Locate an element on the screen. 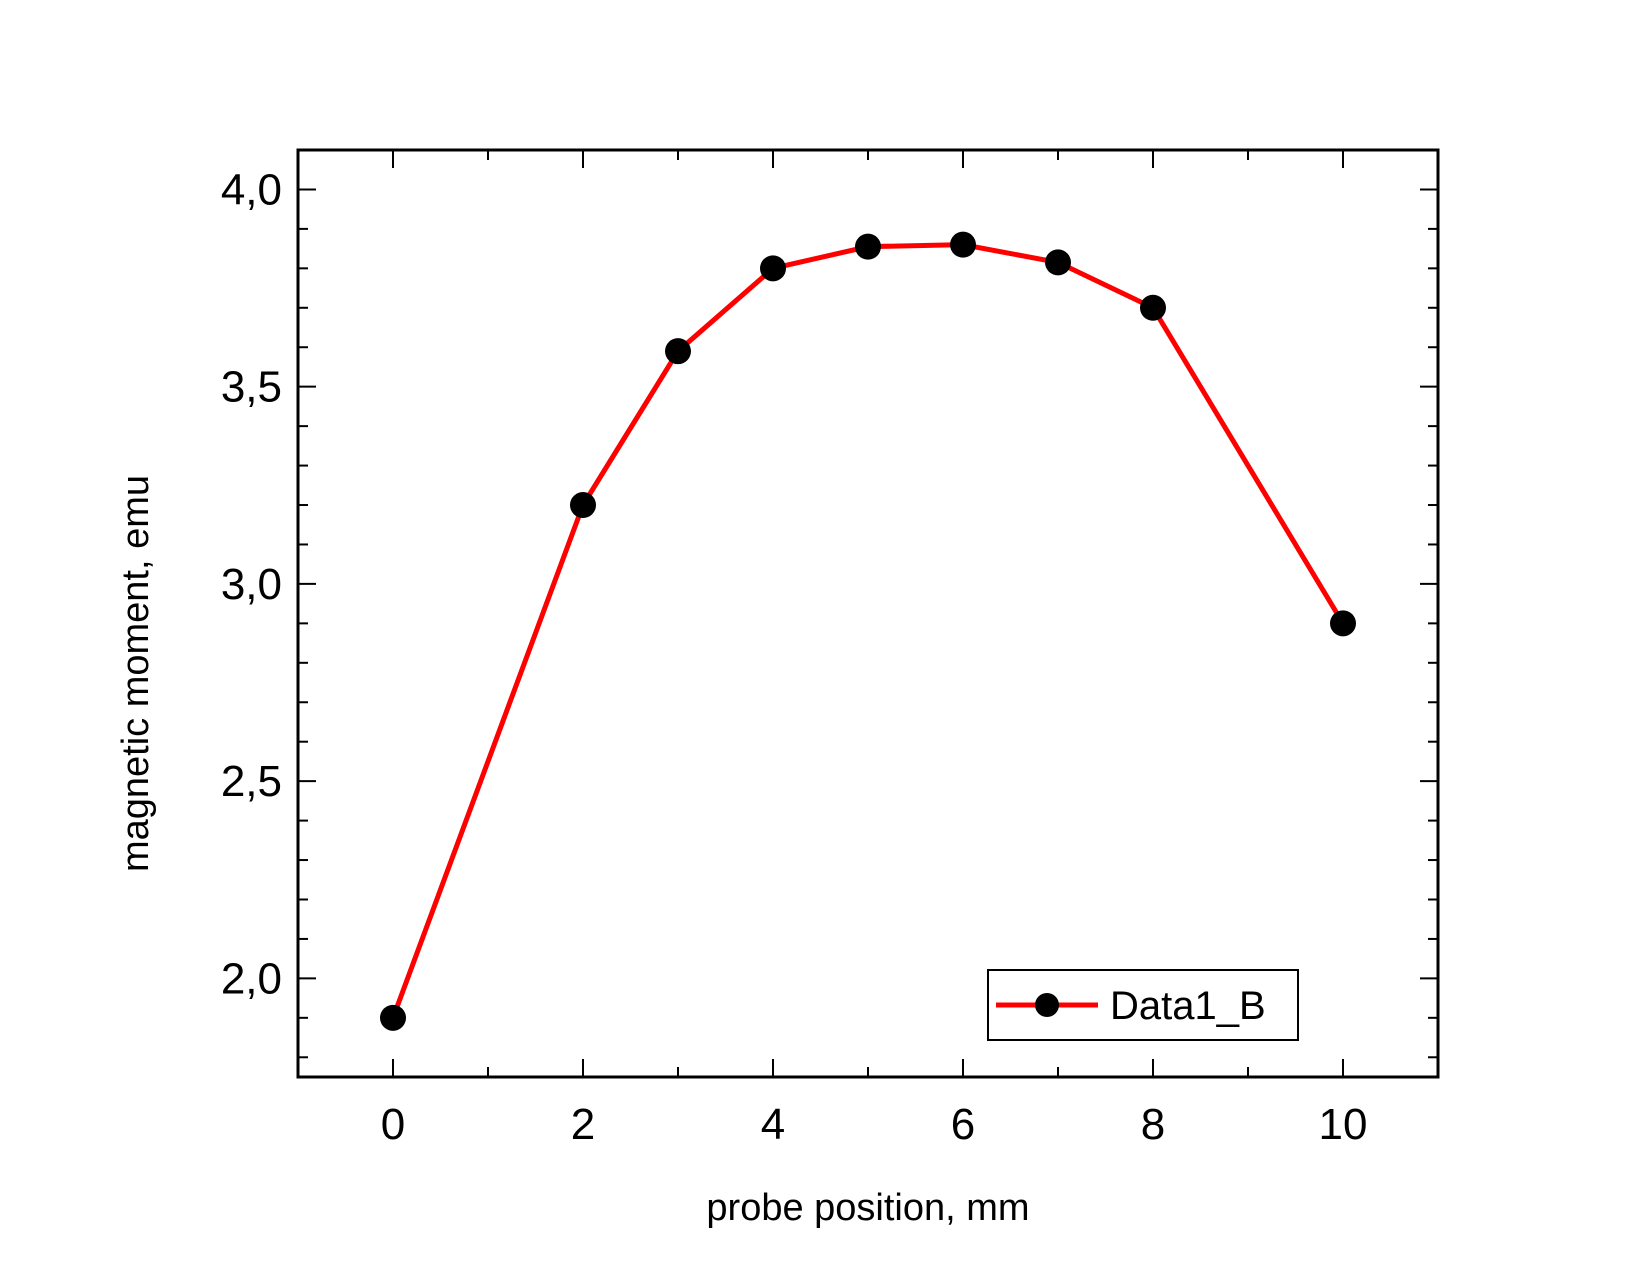 Image resolution: width=1650 pixels, height=1274 pixels. y-tick-label: 4,0 is located at coordinates (251, 189).